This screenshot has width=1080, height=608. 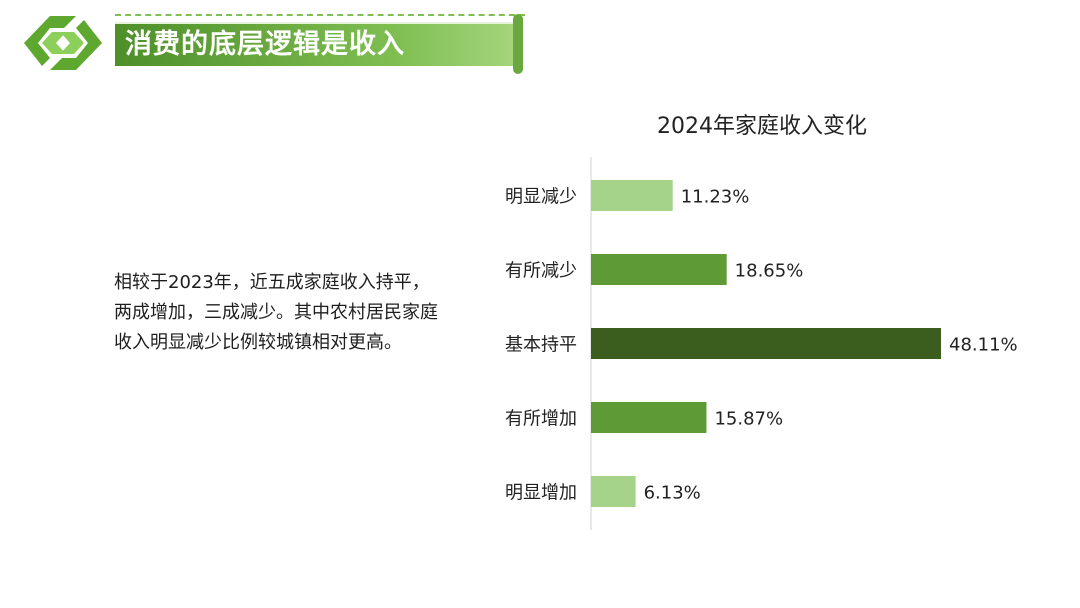 I want to click on chart-title: 2024年家庭收入变化, so click(x=762, y=126).